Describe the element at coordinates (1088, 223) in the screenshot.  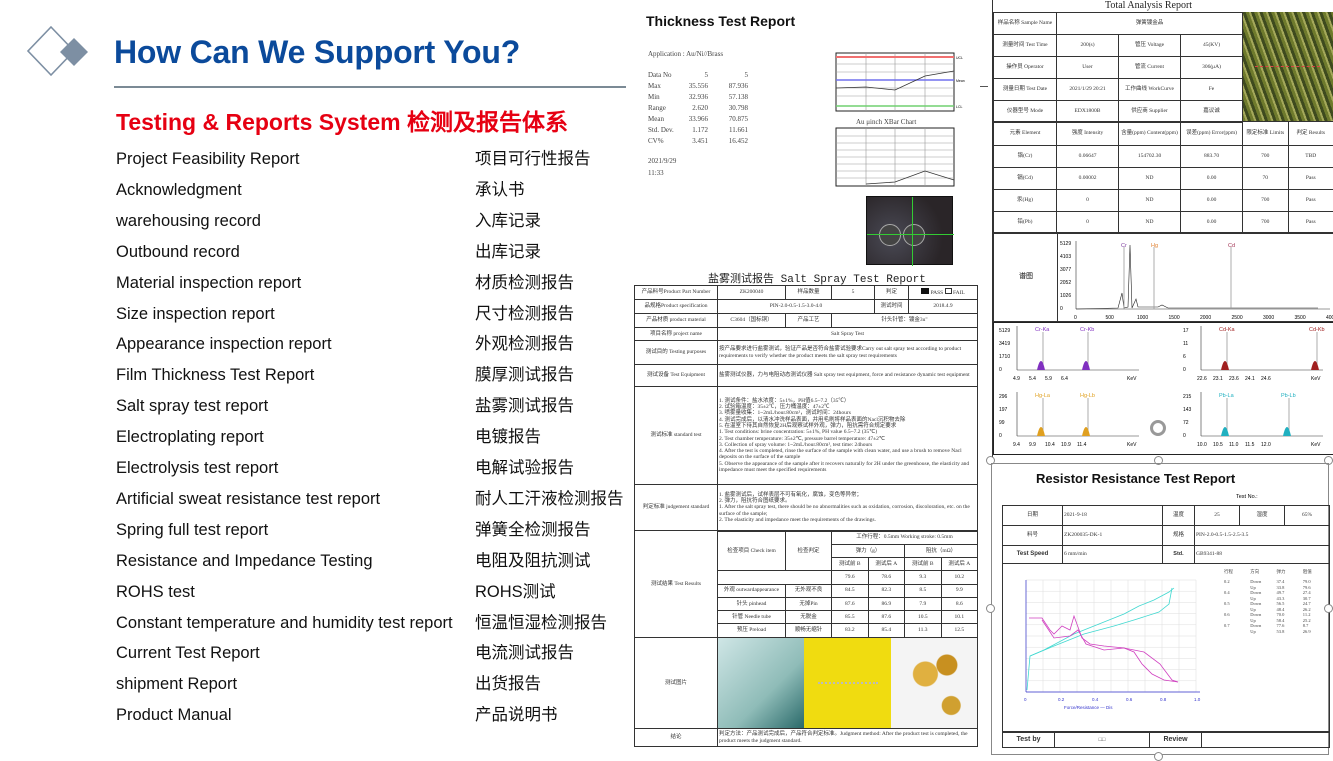
I see `table-cell: 0` at that location.